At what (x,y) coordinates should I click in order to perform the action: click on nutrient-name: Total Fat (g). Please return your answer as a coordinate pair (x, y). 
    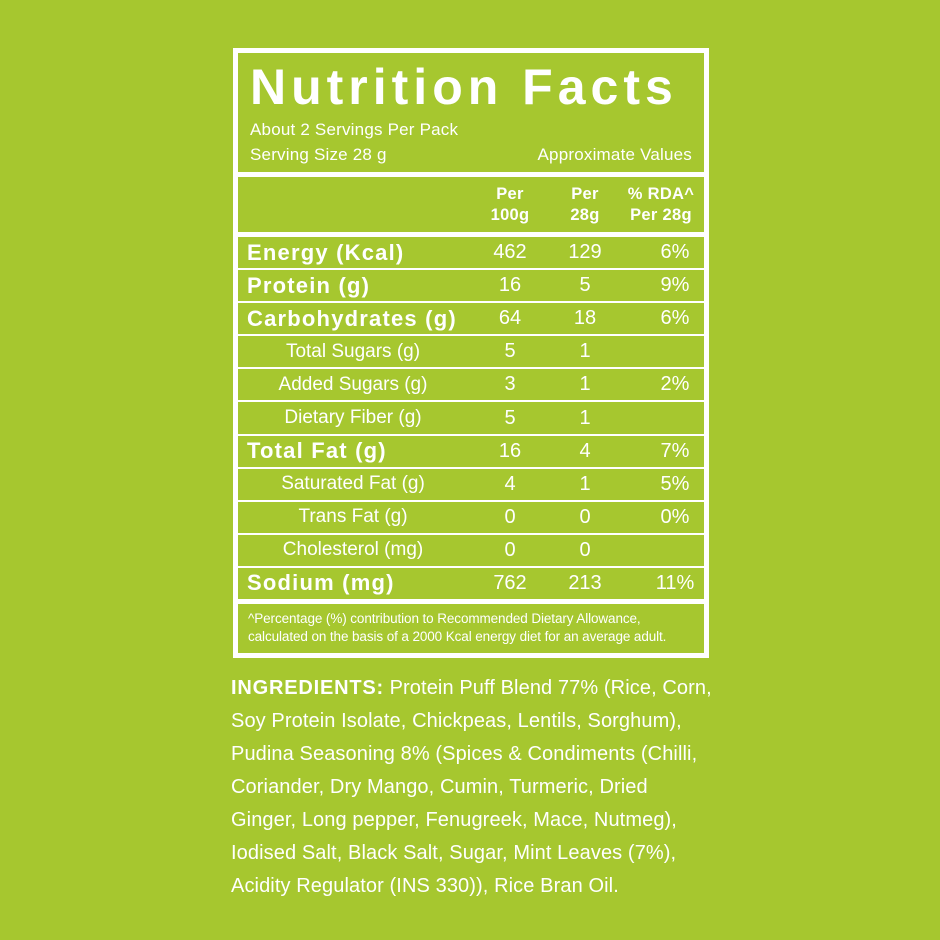
    Looking at the image, I should click on (317, 451).